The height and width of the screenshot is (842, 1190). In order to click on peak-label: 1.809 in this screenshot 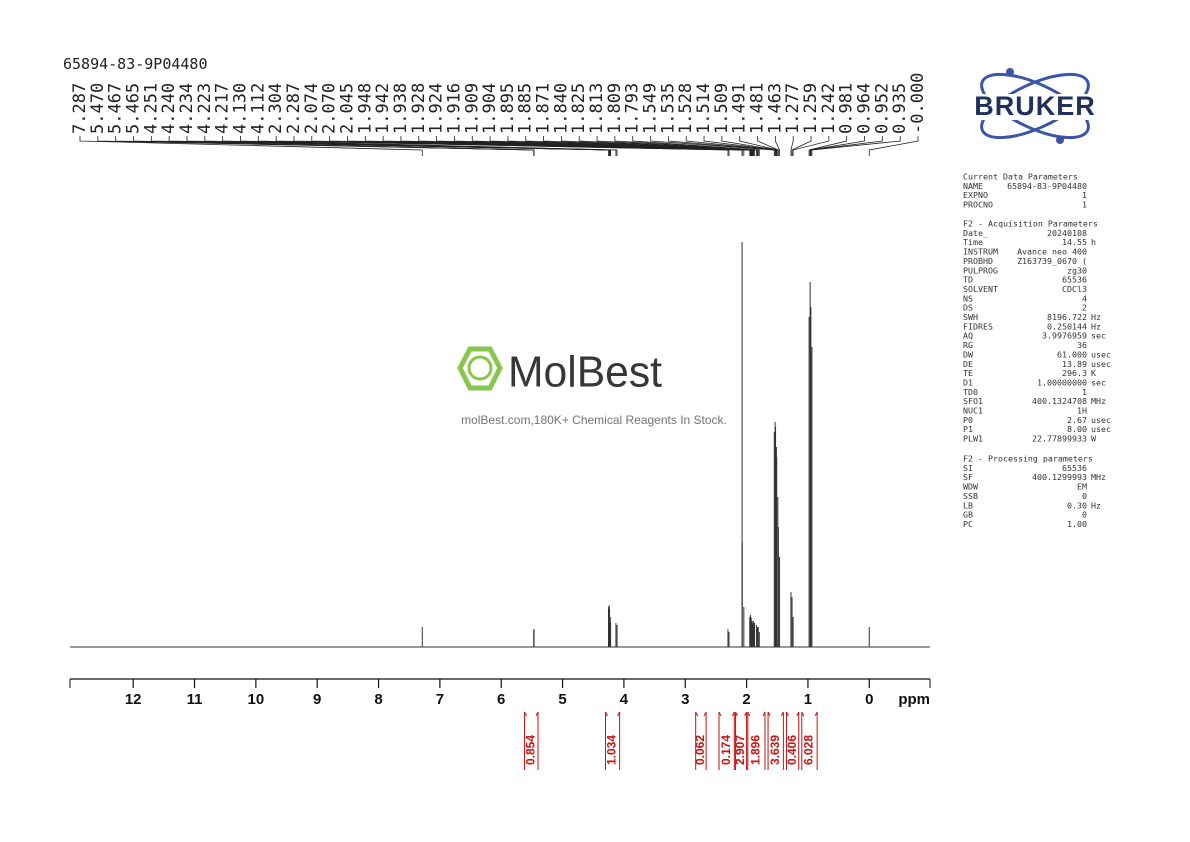, I will do `click(615, 108)`.